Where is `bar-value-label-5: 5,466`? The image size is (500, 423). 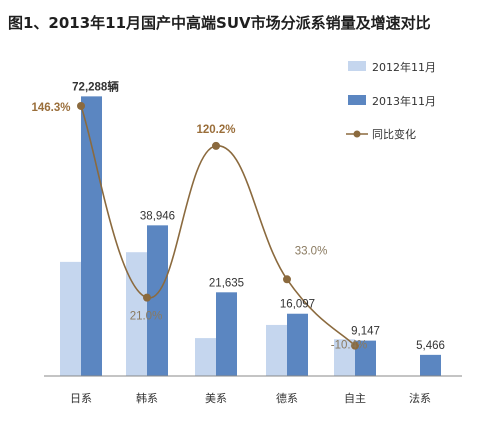 bar-value-label-5: 5,466 is located at coordinates (430, 346).